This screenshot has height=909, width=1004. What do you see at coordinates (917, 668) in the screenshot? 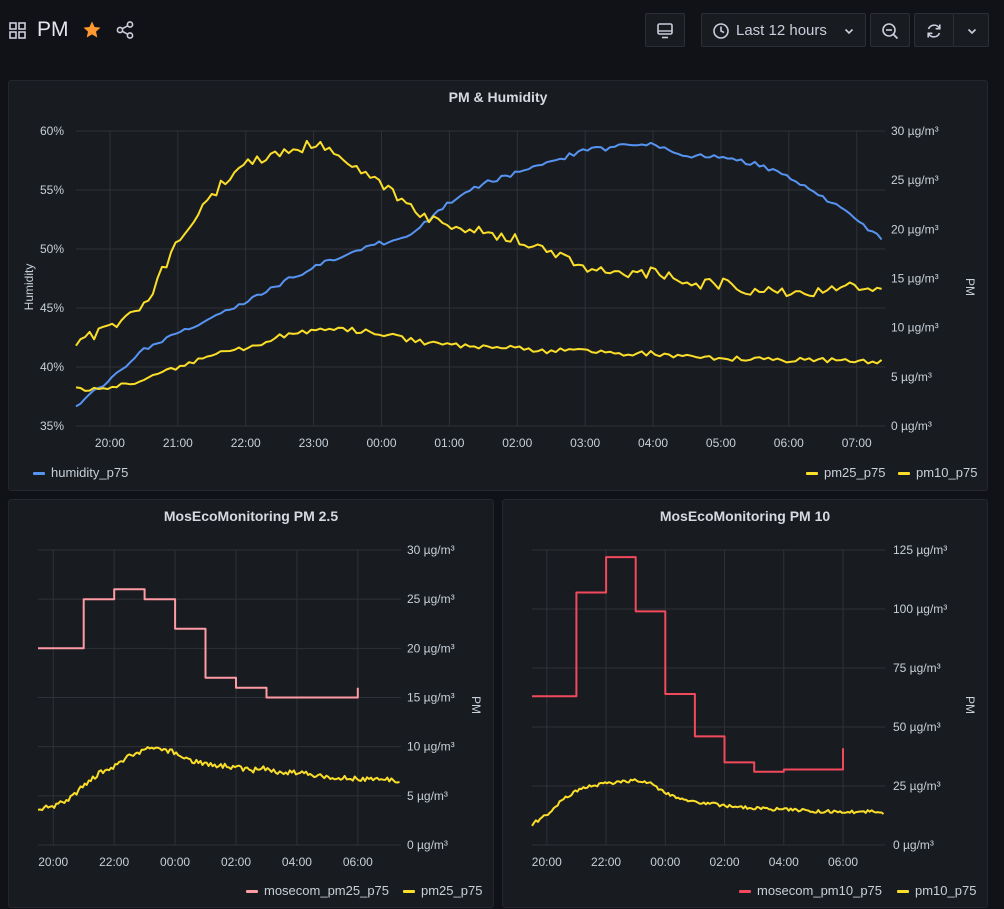
I see `y-right-tick-label: 75 µg/m³` at bounding box center [917, 668].